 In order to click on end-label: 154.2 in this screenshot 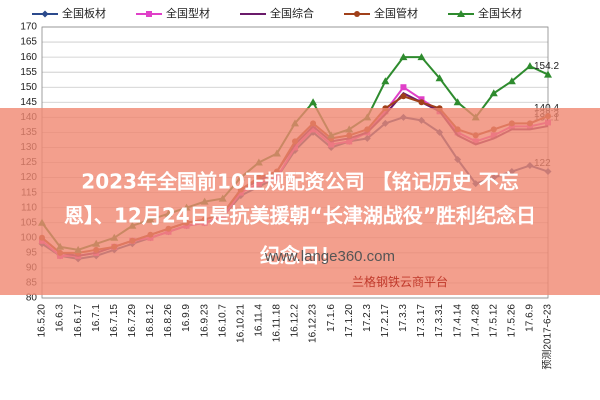, I will do `click(546, 66)`.